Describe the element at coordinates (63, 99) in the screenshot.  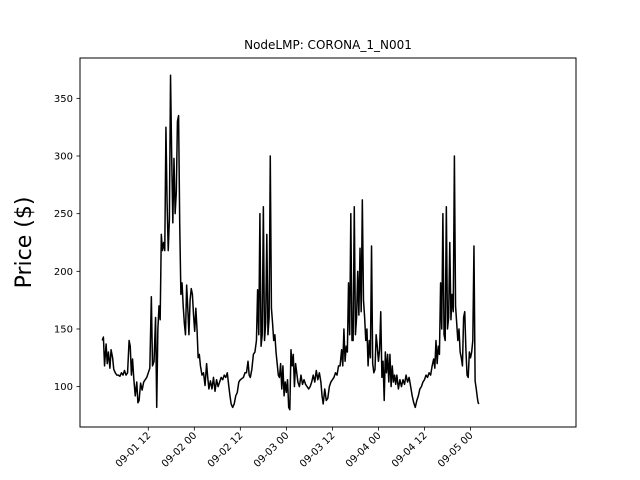
I see `y-tick-label: 350` at that location.